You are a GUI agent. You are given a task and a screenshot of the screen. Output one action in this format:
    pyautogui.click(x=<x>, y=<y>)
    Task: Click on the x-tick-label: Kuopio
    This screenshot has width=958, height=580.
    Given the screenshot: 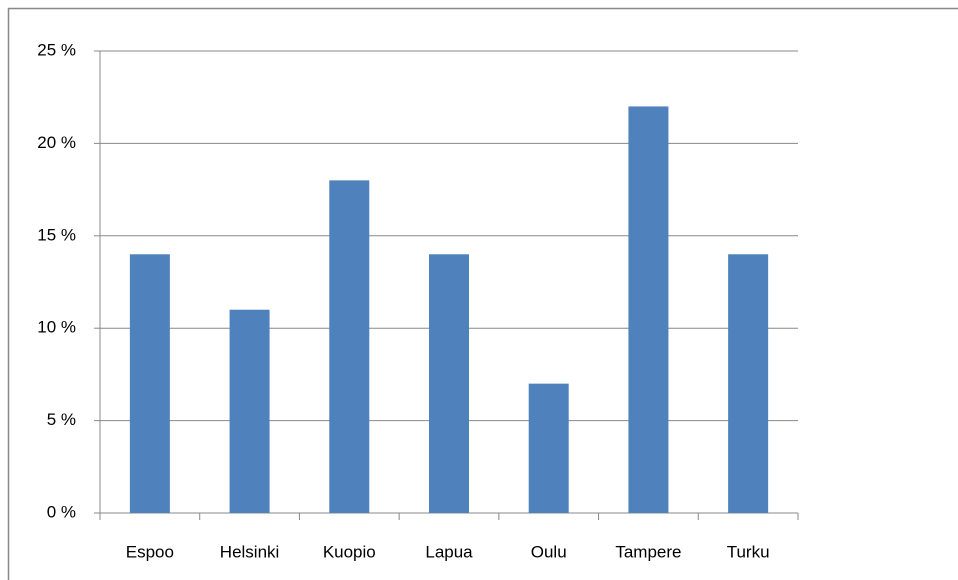 What is the action you would take?
    pyautogui.click(x=349, y=551)
    